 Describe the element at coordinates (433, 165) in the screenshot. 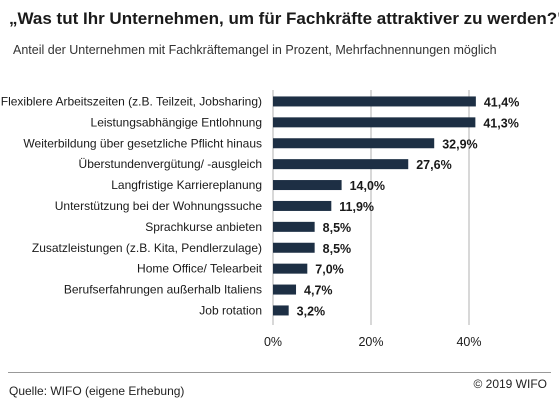

I see `data-label: 27,6%` at that location.